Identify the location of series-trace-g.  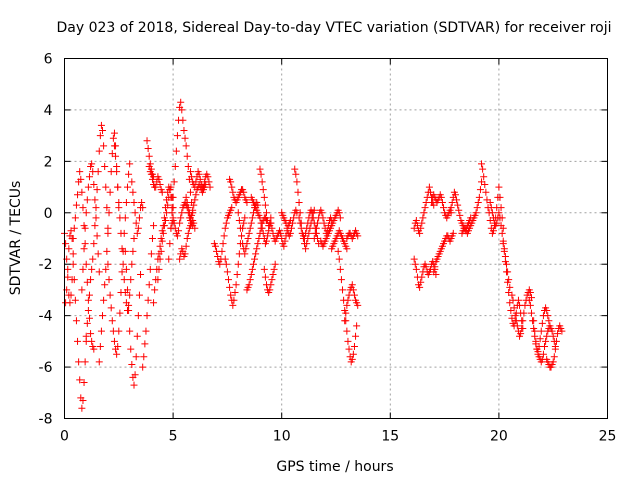
(119, 259).